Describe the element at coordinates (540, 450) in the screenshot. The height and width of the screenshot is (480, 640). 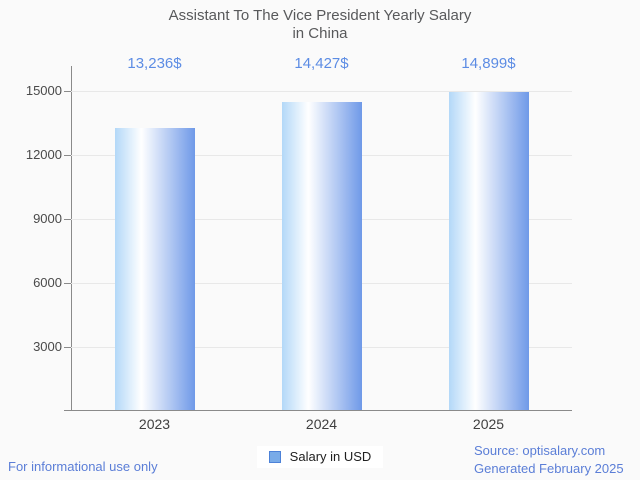
I see `source-link: Source: optisalary.com` at that location.